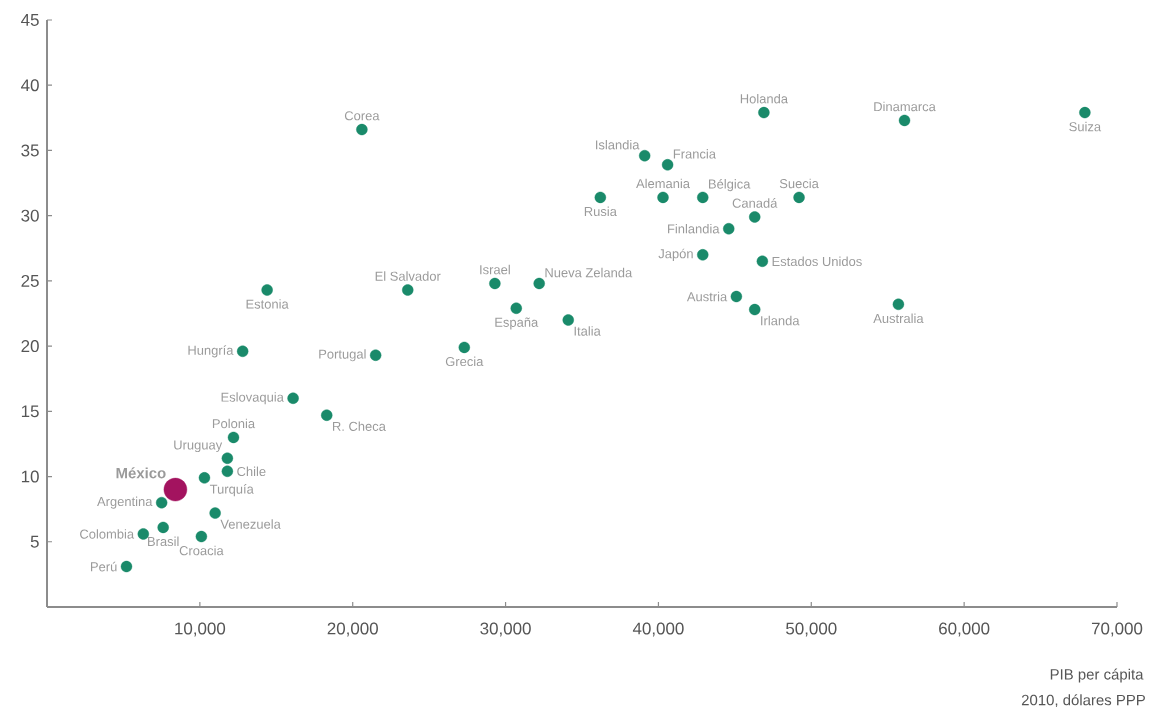  Describe the element at coordinates (198, 446) in the screenshot. I see `annotation: Uruguay` at that location.